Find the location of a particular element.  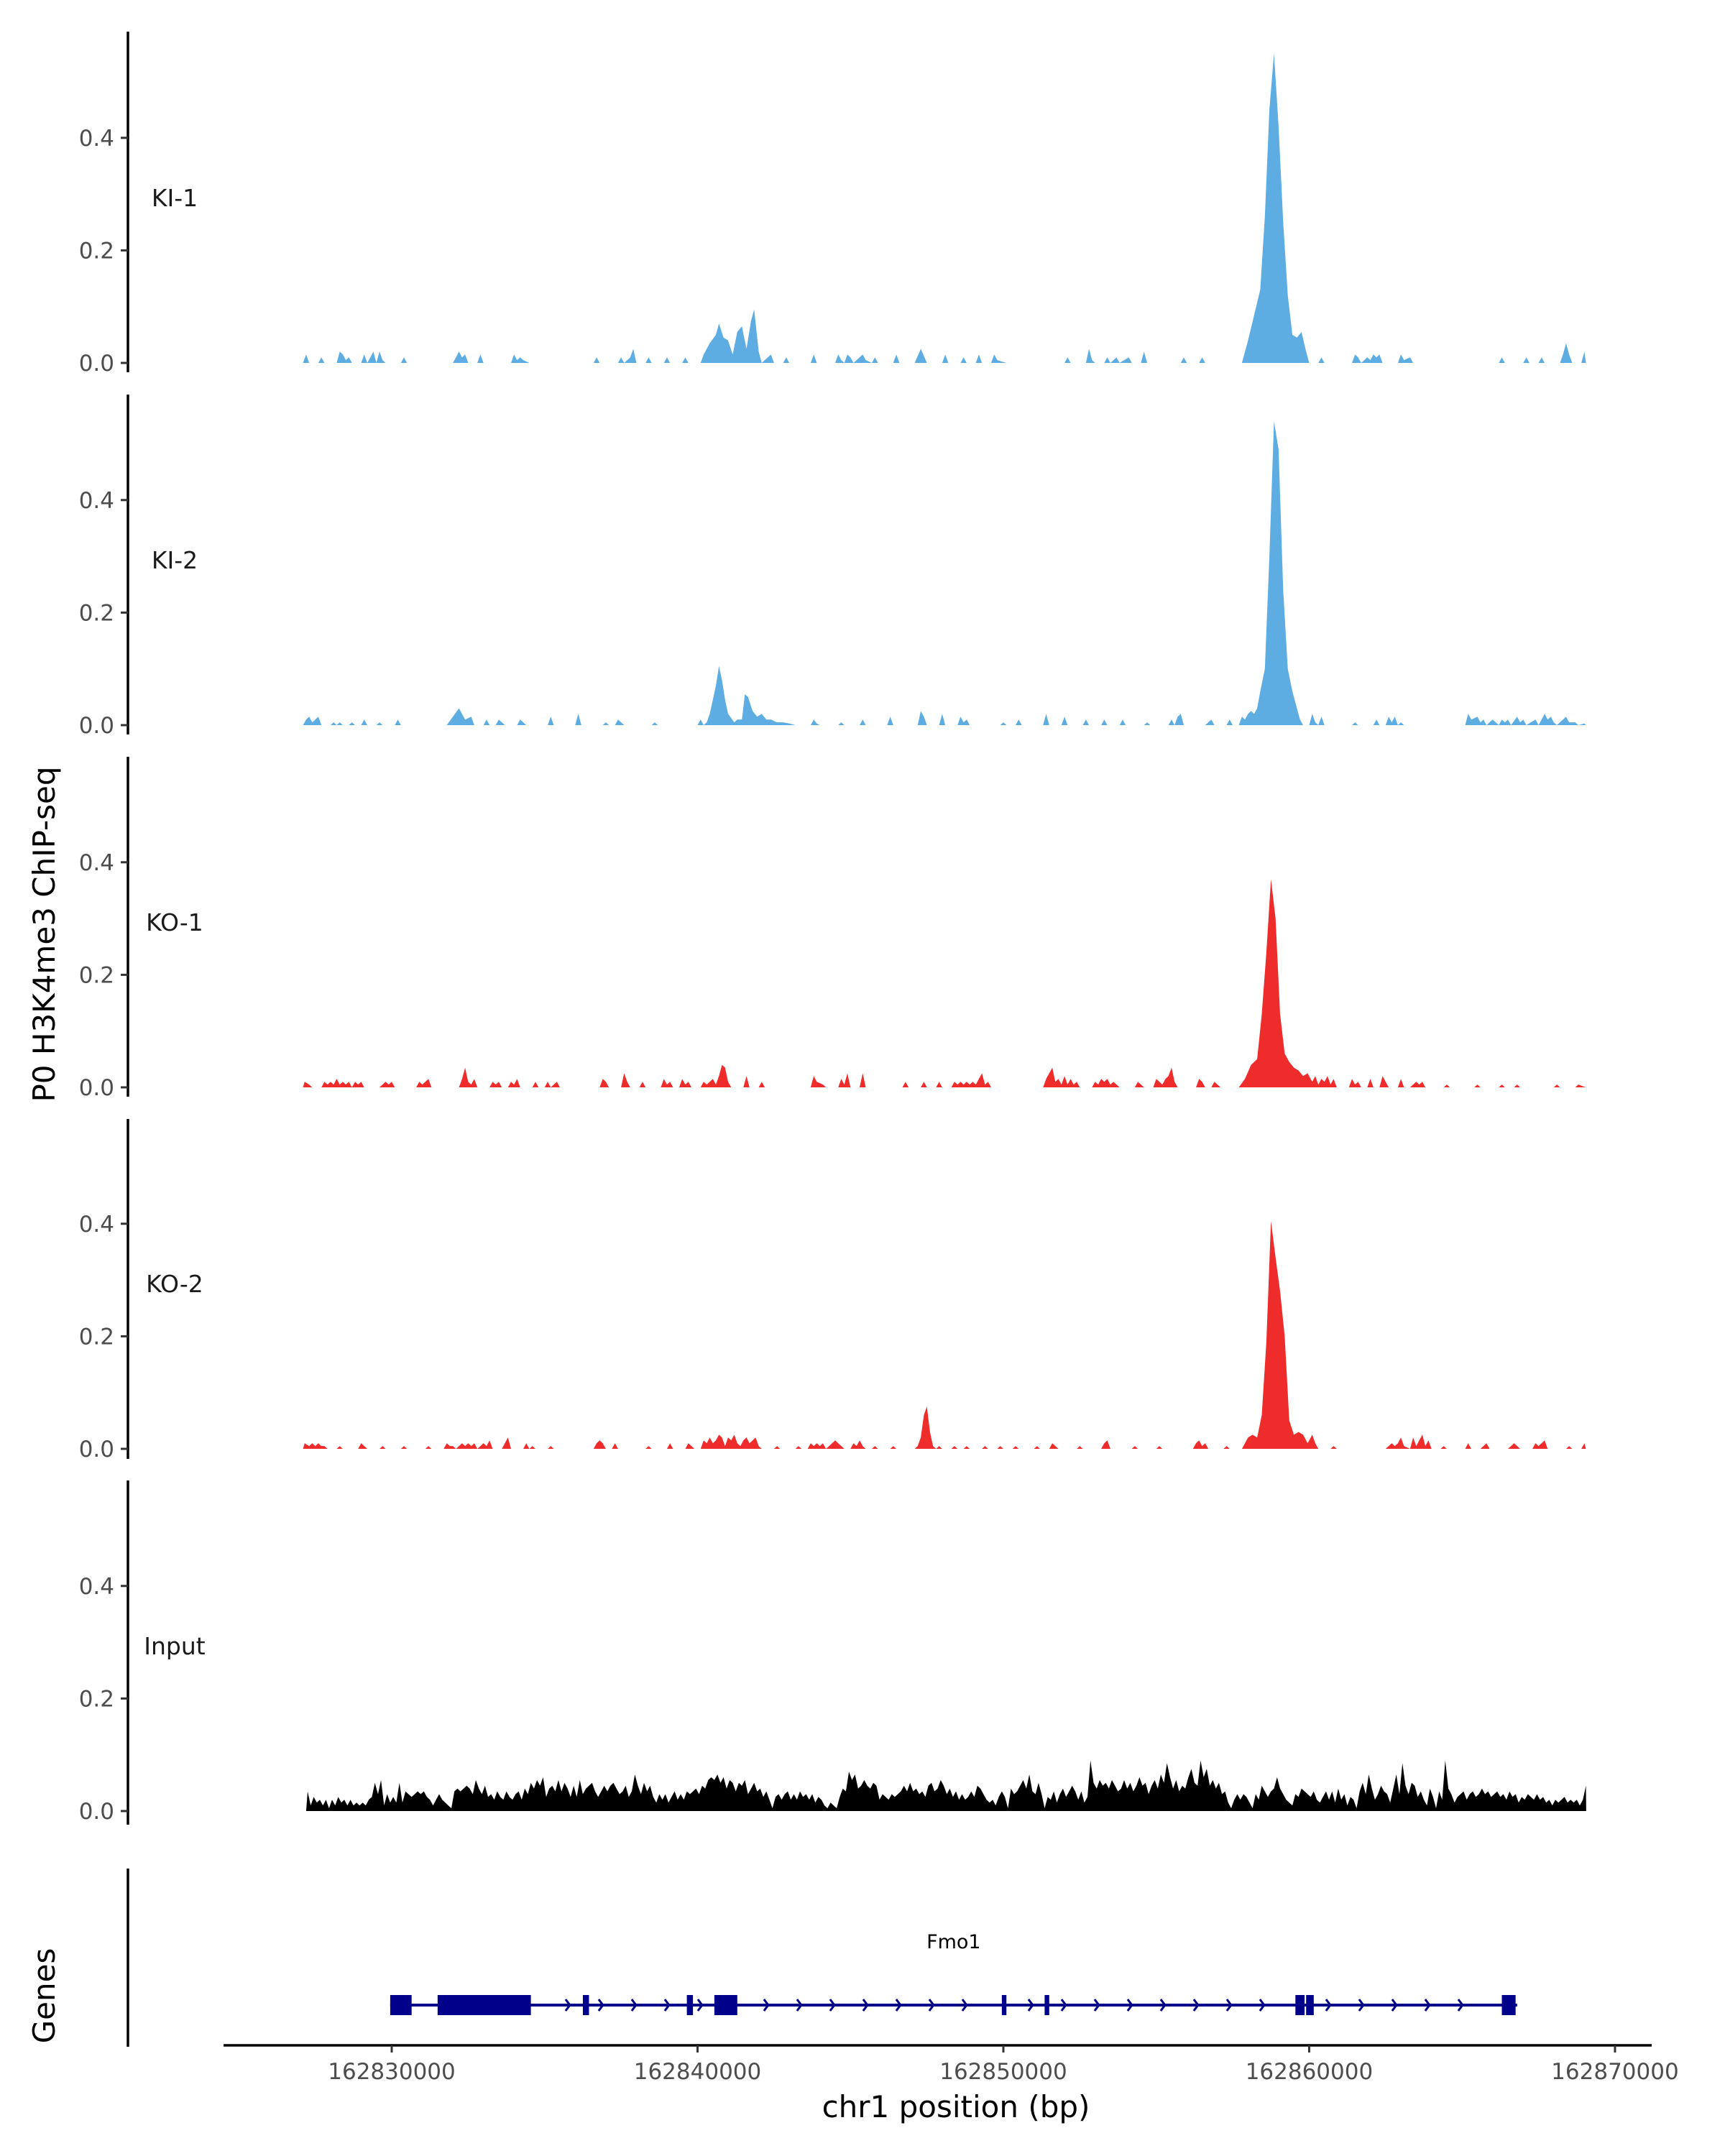

track-ko-2: 0.0 0.2 0.4 KO-2 is located at coordinates (832, 1290).